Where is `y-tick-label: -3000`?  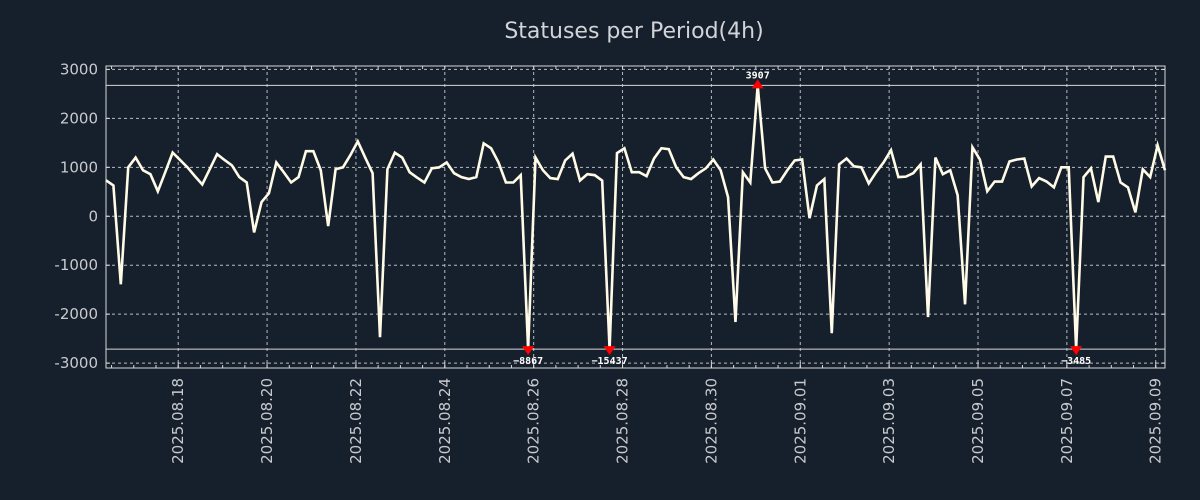
y-tick-label: -3000 is located at coordinates (76, 363).